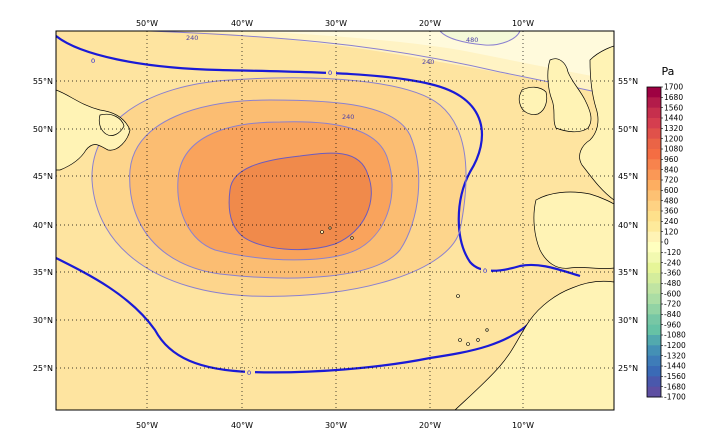 The width and height of the screenshot is (712, 446). I want to click on colorbar-label: -1560, so click(675, 376).